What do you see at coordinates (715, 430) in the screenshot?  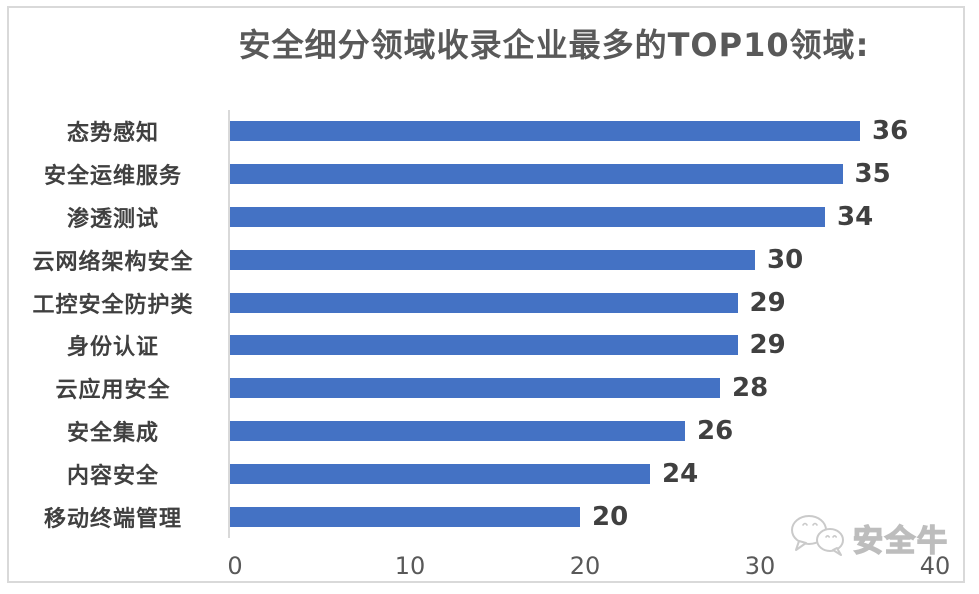 I see `value-label: 26` at bounding box center [715, 430].